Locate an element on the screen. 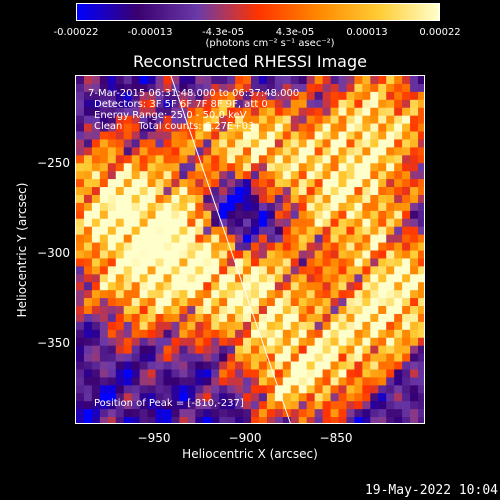  info-detectors: Detectors: 3F 5F 6F 7F 8F 9F, att 0 is located at coordinates (181, 104).